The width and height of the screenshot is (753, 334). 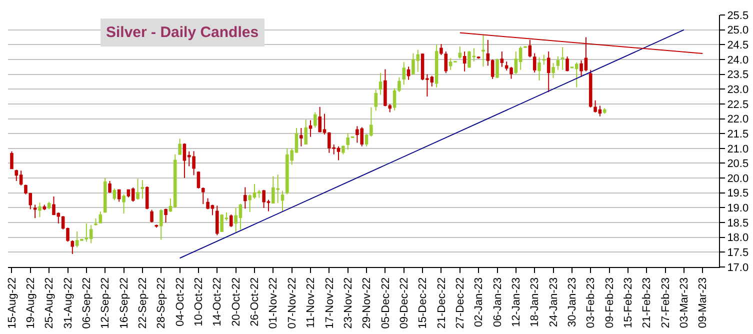 I want to click on y-tick-label: 18.0, so click(x=738, y=238).